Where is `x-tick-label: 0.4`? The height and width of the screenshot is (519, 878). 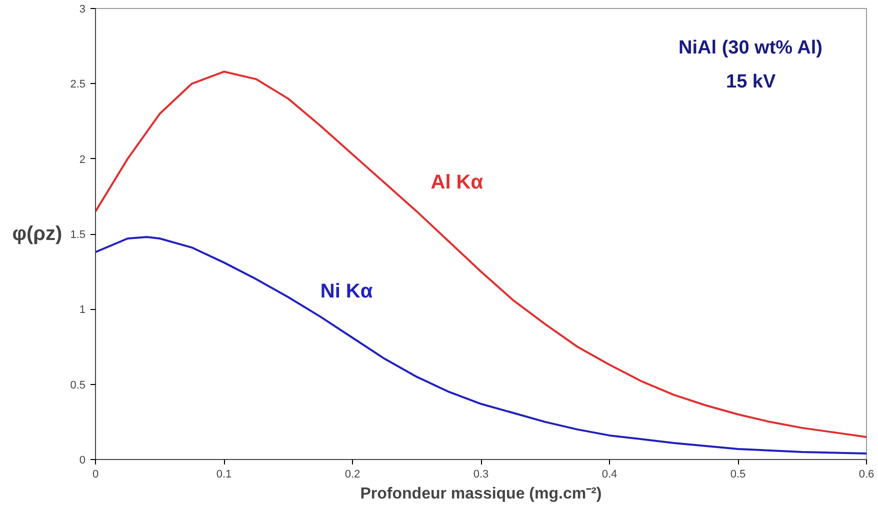
x-tick-label: 0.4 is located at coordinates (610, 474).